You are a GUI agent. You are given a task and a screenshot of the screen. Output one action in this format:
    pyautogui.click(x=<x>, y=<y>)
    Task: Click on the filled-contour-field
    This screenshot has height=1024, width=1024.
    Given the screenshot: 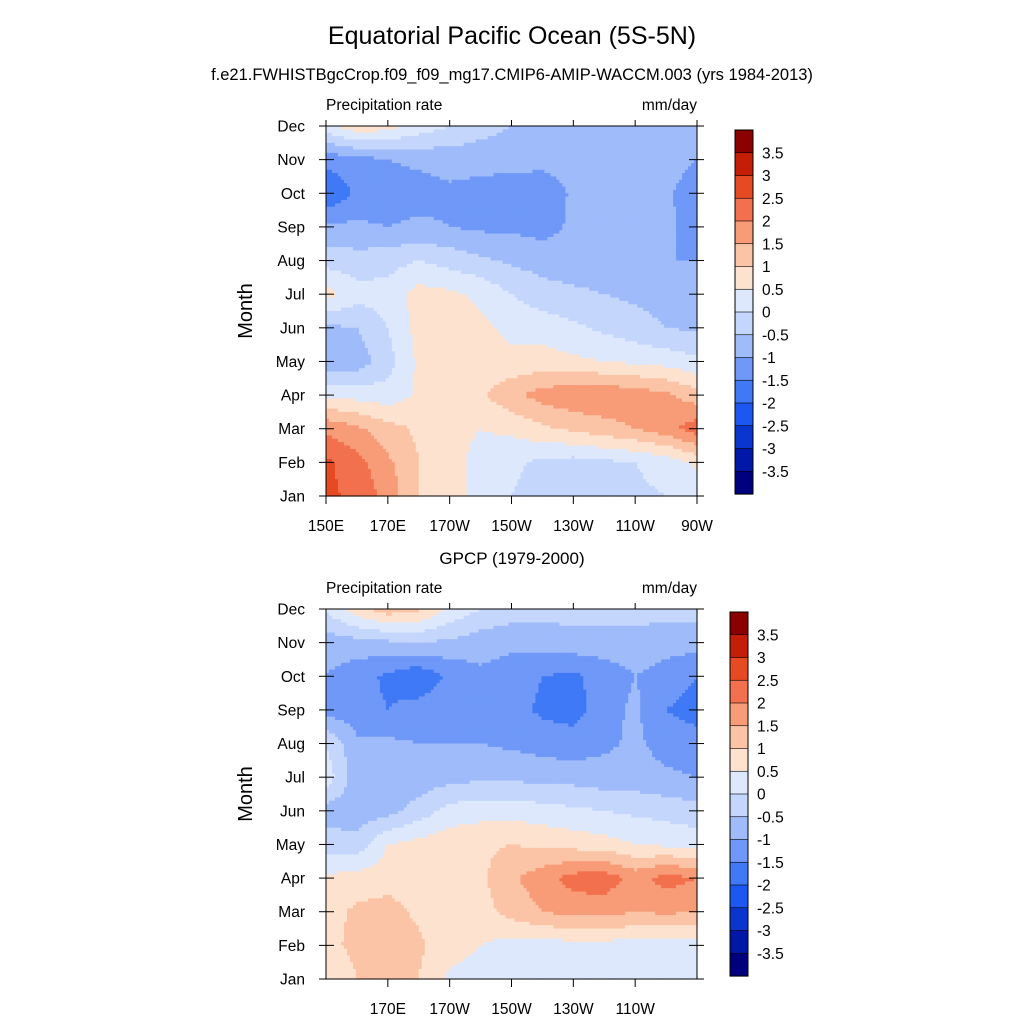 What is the action you would take?
    pyautogui.click(x=512, y=311)
    